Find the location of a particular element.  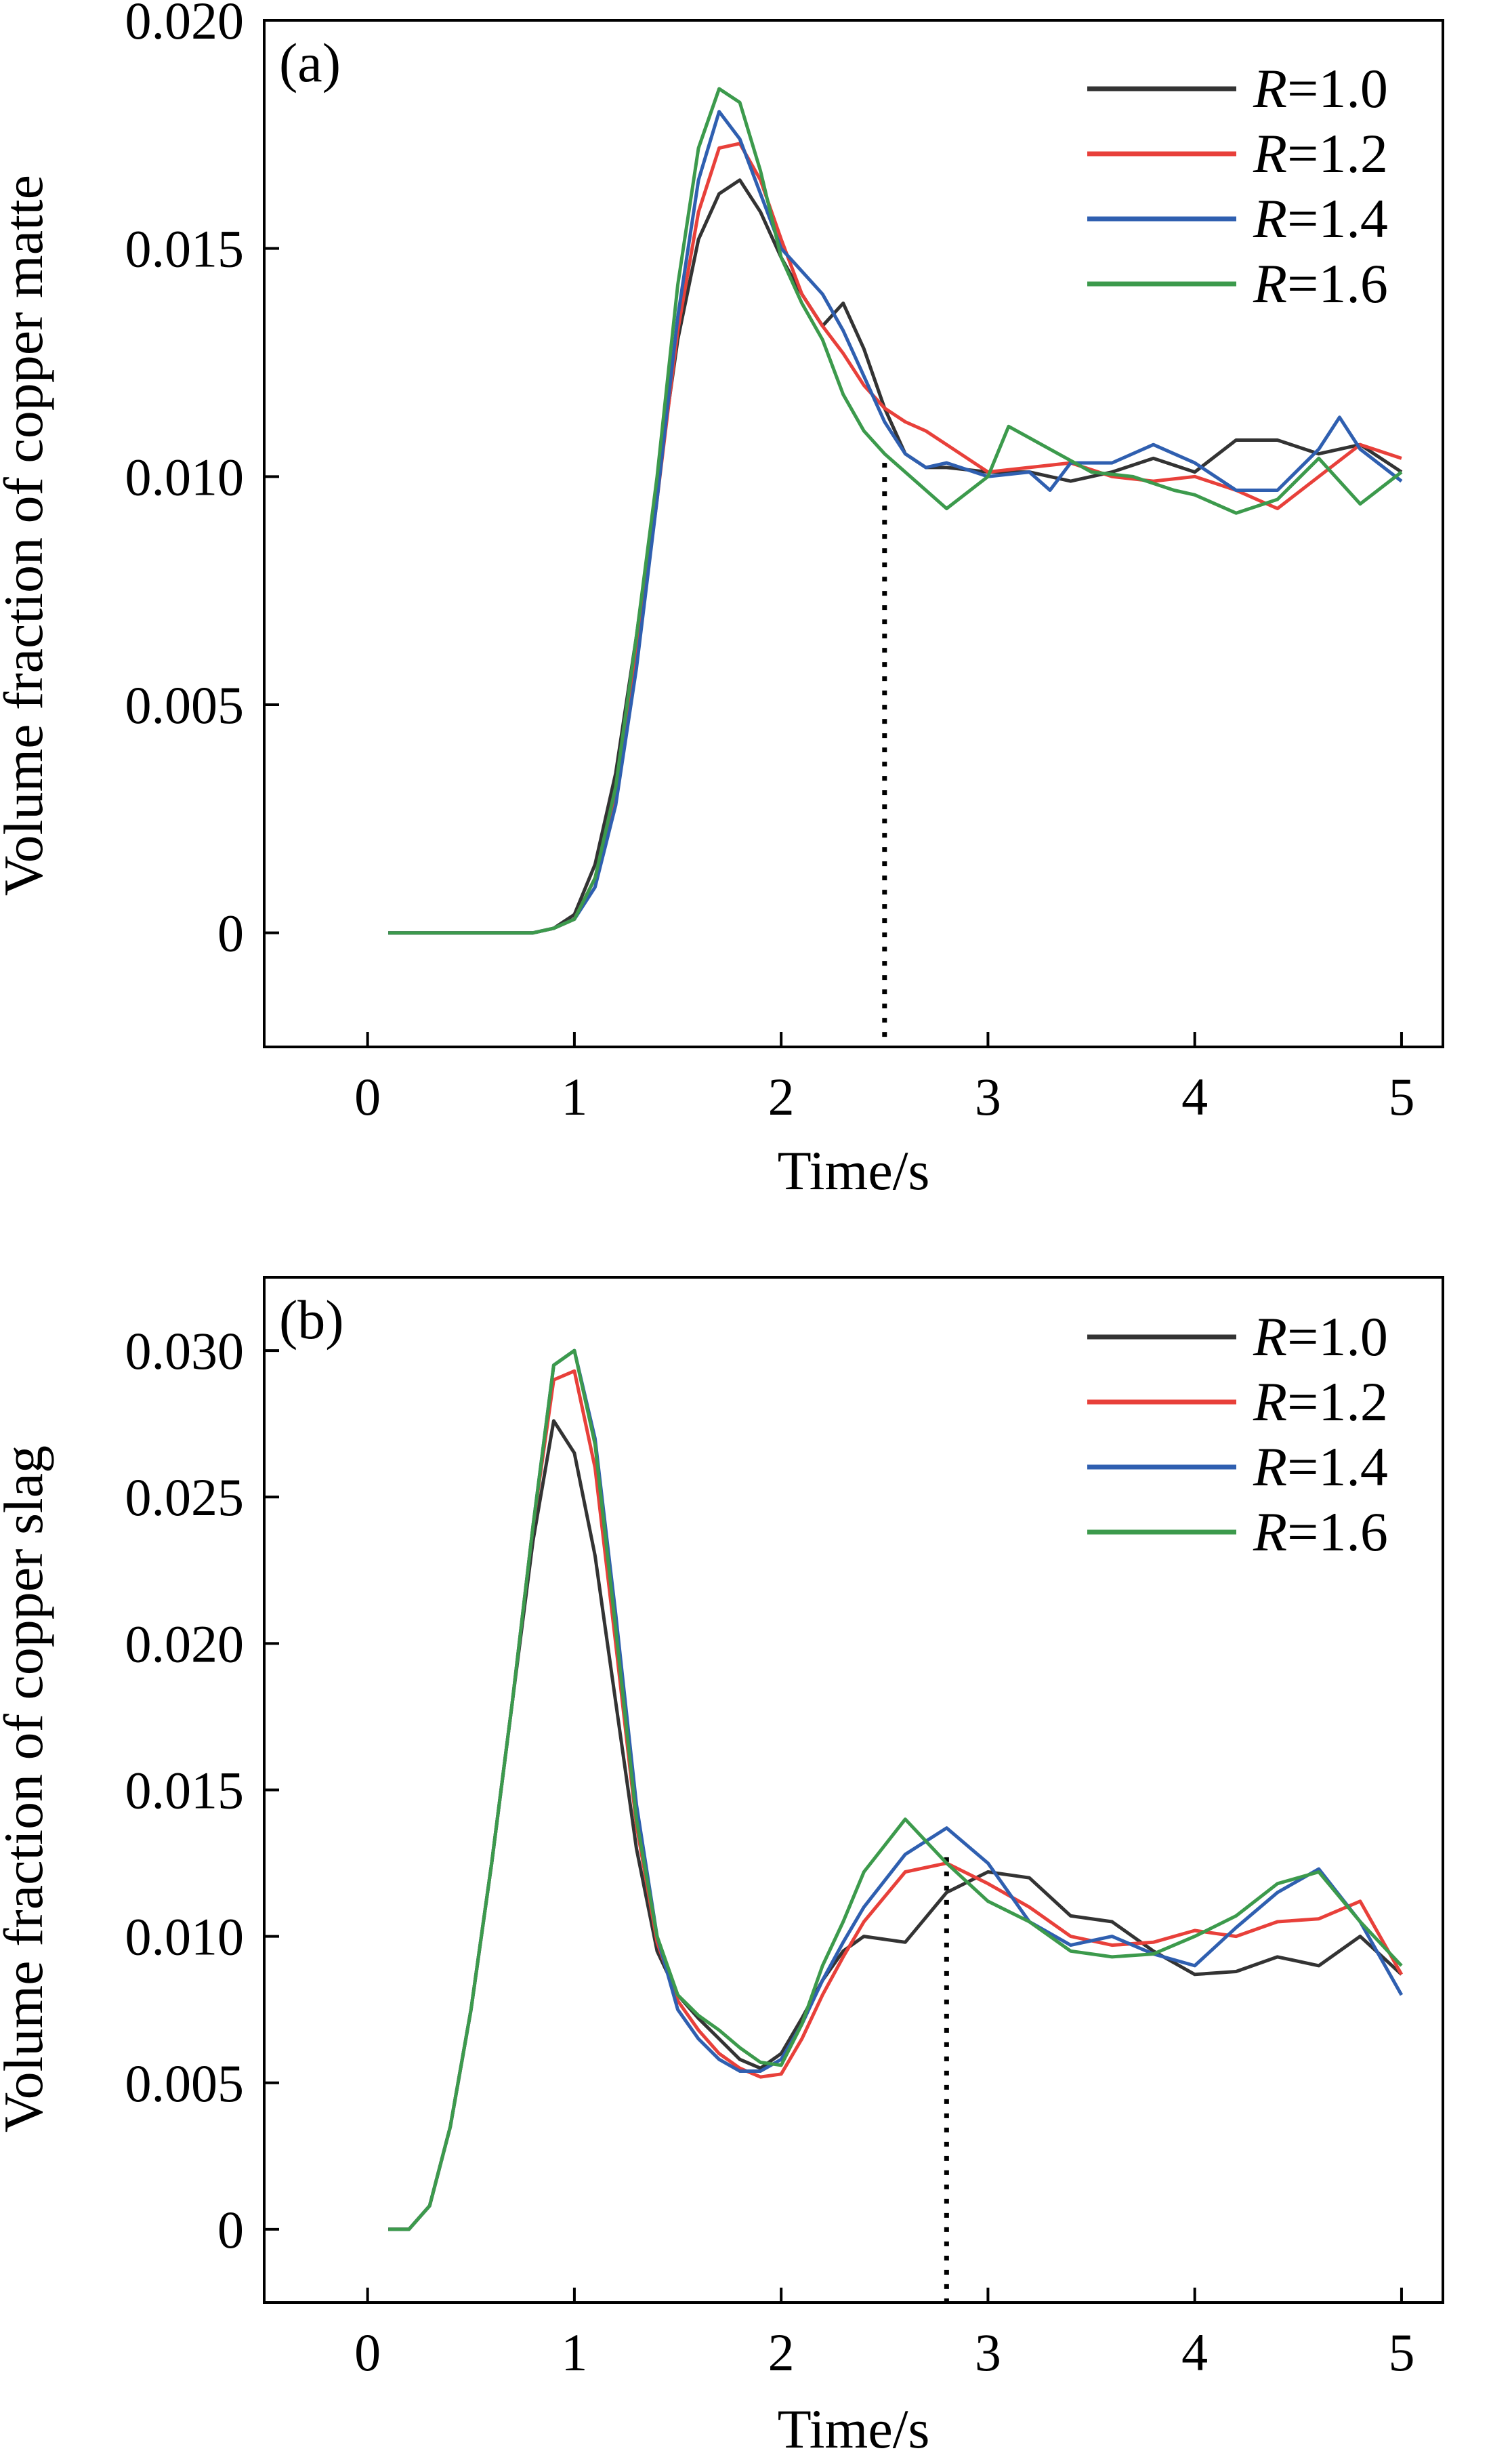

y-tick-label: 0.030 is located at coordinates (185, 1350).